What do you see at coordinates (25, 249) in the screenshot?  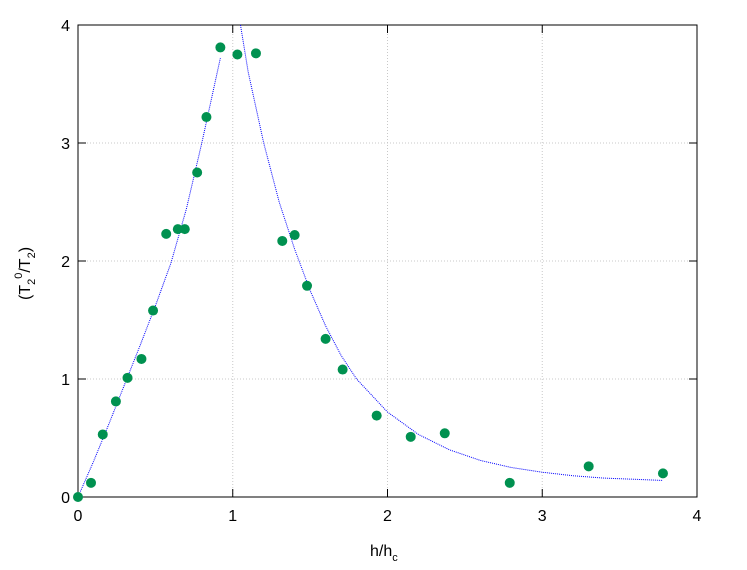 I see `y-axis-label-part: )` at bounding box center [25, 249].